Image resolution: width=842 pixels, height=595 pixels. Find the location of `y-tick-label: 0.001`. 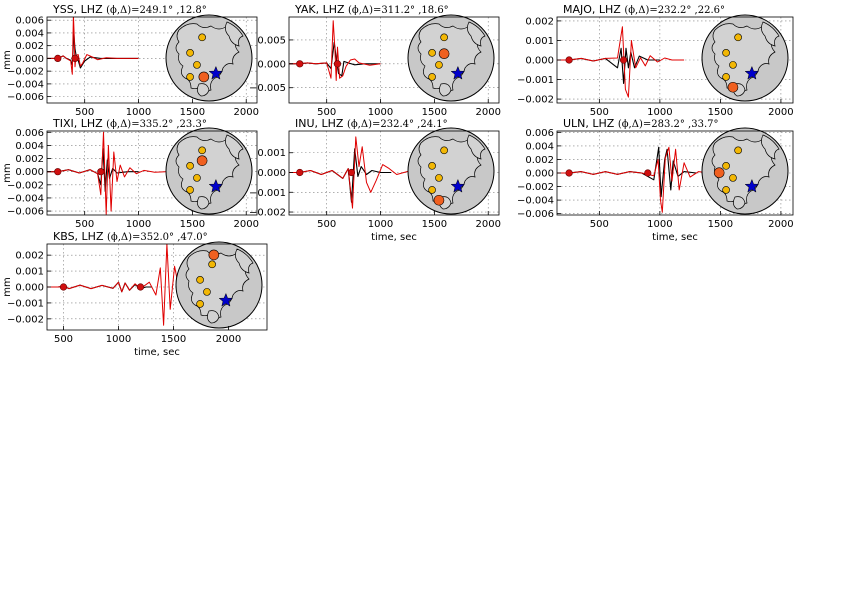

y-tick-label: 0.001 is located at coordinates (271, 153).